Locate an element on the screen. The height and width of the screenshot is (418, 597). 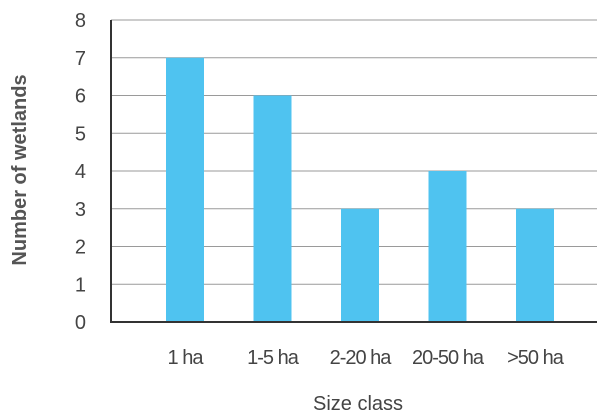
y-tick-label: 7 is located at coordinates (80, 59).